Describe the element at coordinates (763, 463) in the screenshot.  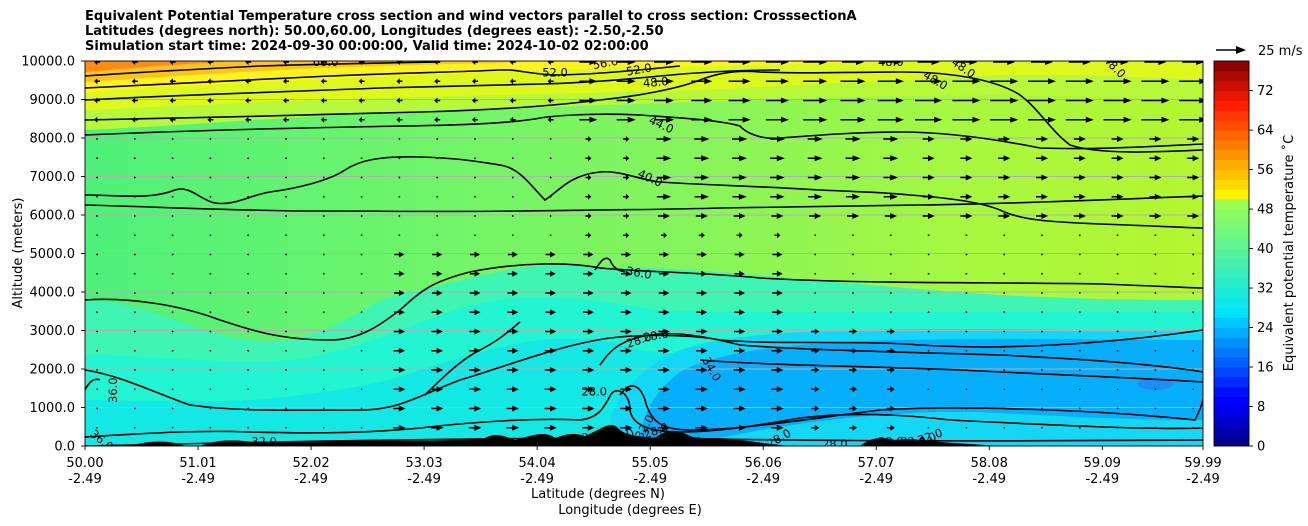
I see `x-tick-label-lat: 56.06` at that location.